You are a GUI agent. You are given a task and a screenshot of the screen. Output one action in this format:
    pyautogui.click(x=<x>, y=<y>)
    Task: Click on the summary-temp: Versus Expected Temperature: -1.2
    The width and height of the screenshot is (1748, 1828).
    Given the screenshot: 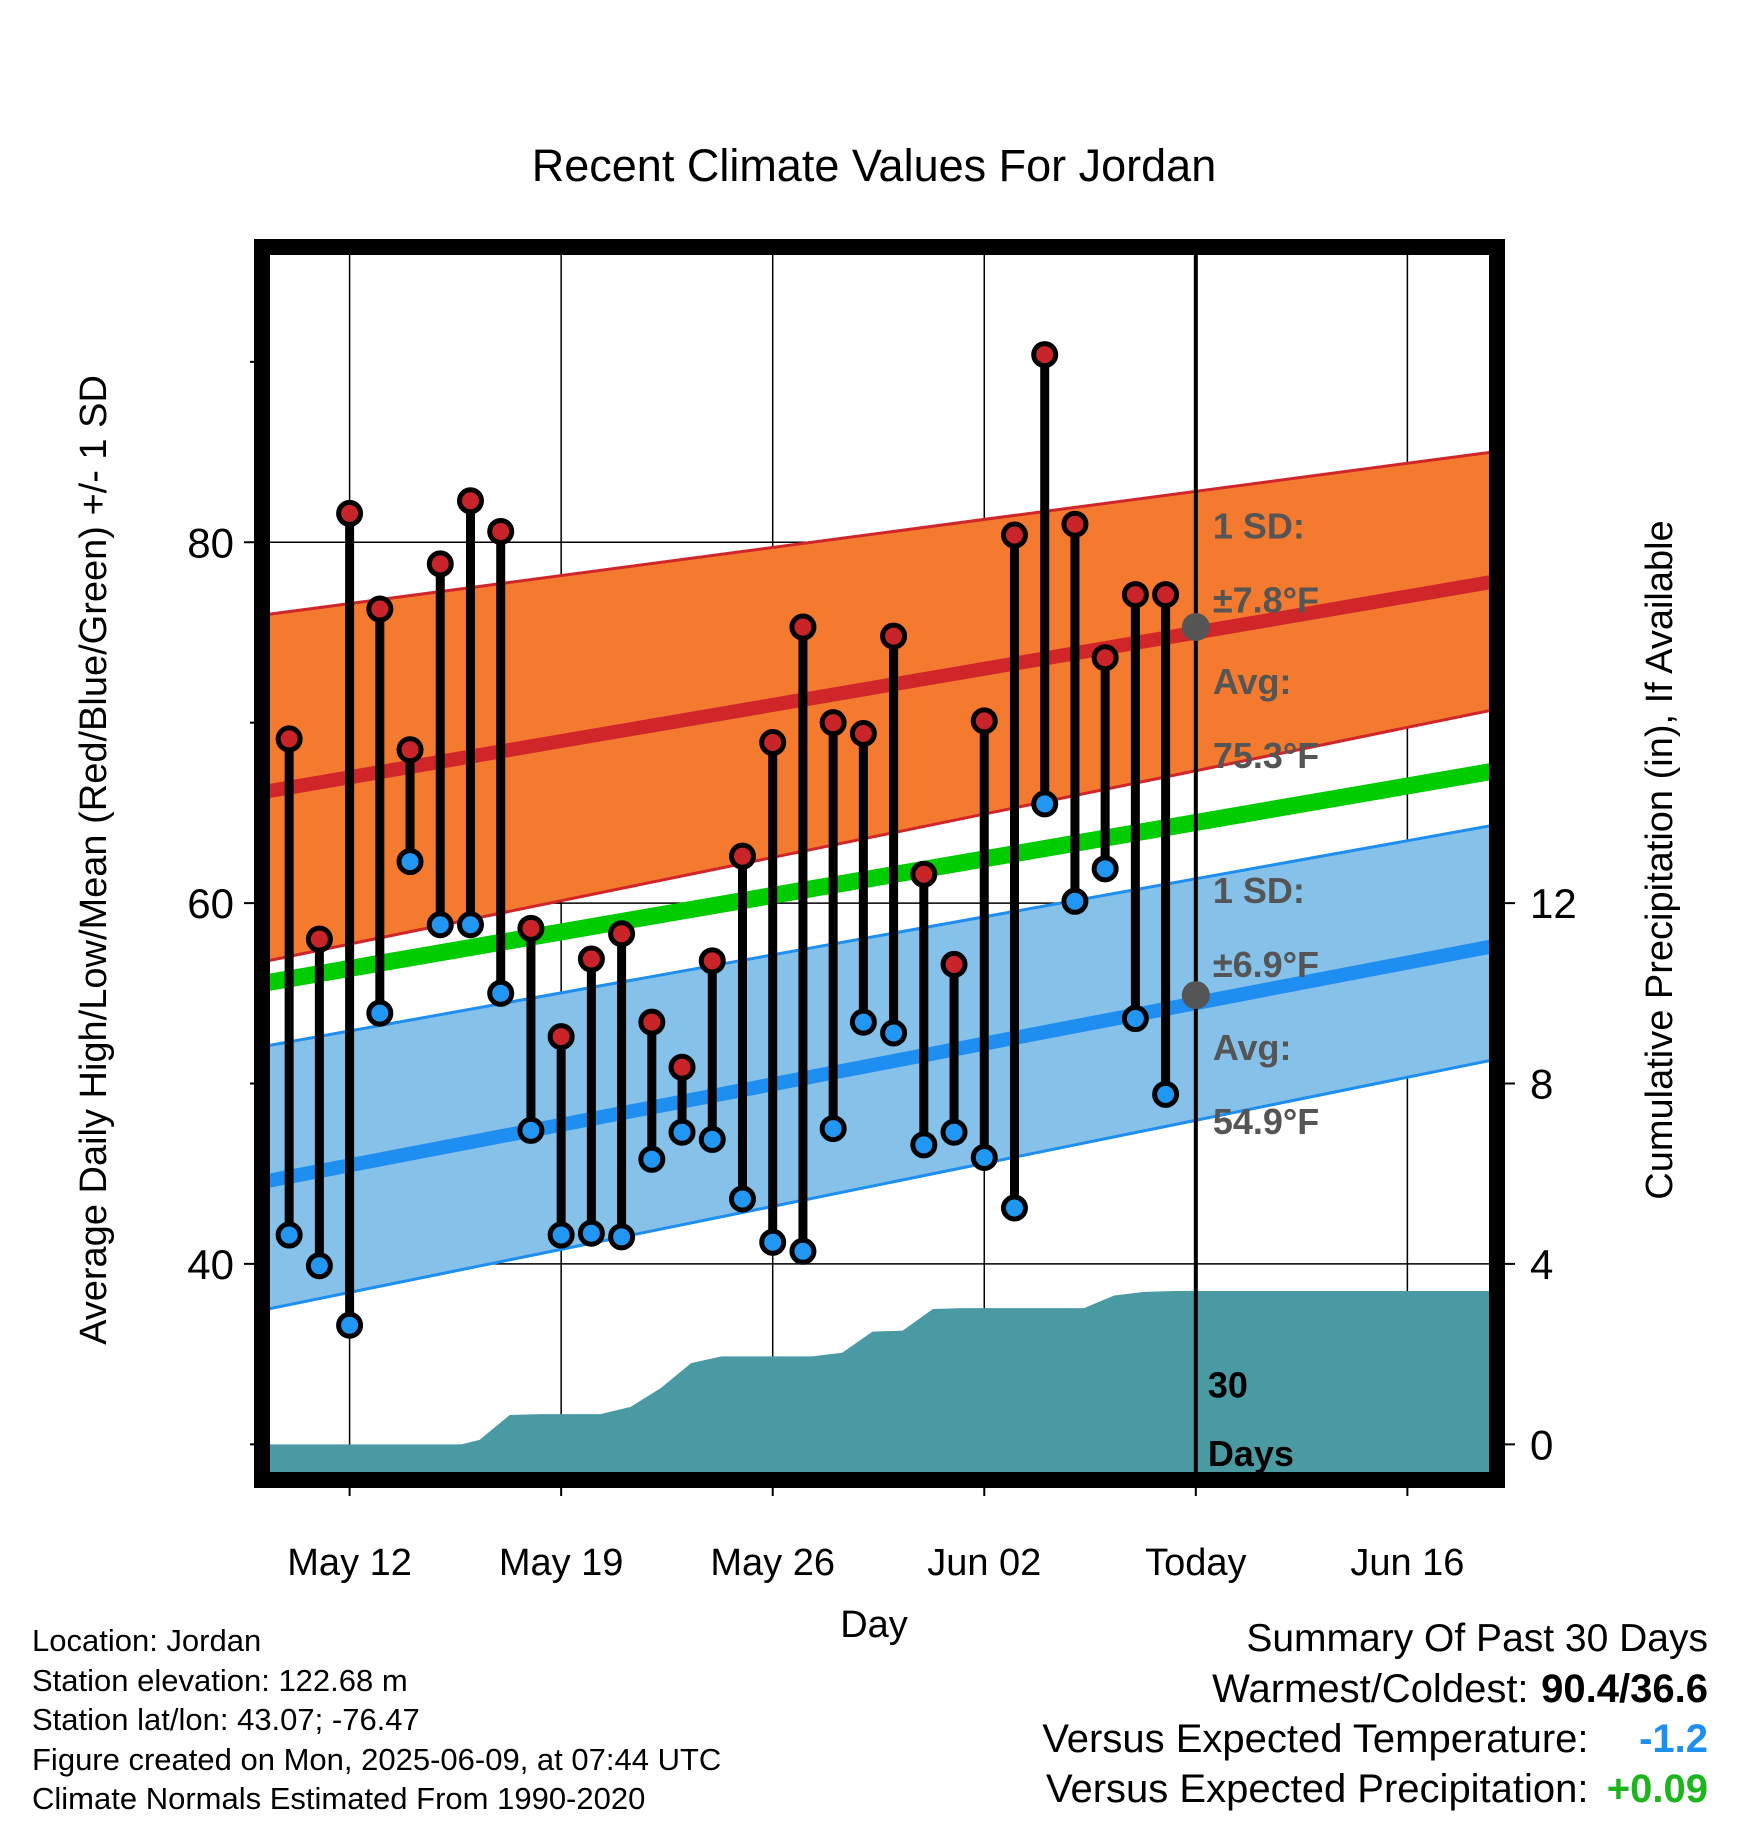 What is the action you would take?
    pyautogui.click(x=1375, y=1739)
    